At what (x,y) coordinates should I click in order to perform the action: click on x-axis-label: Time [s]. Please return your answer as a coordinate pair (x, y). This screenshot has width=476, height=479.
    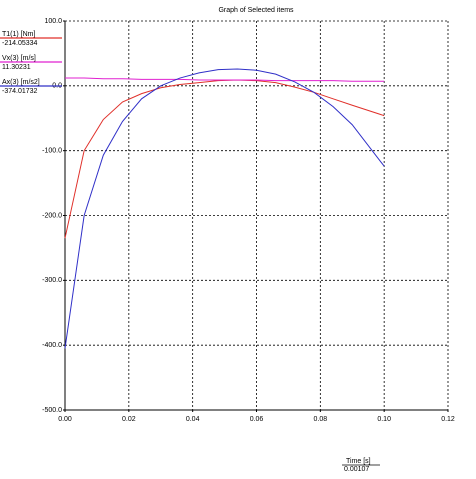
    Looking at the image, I should click on (358, 461).